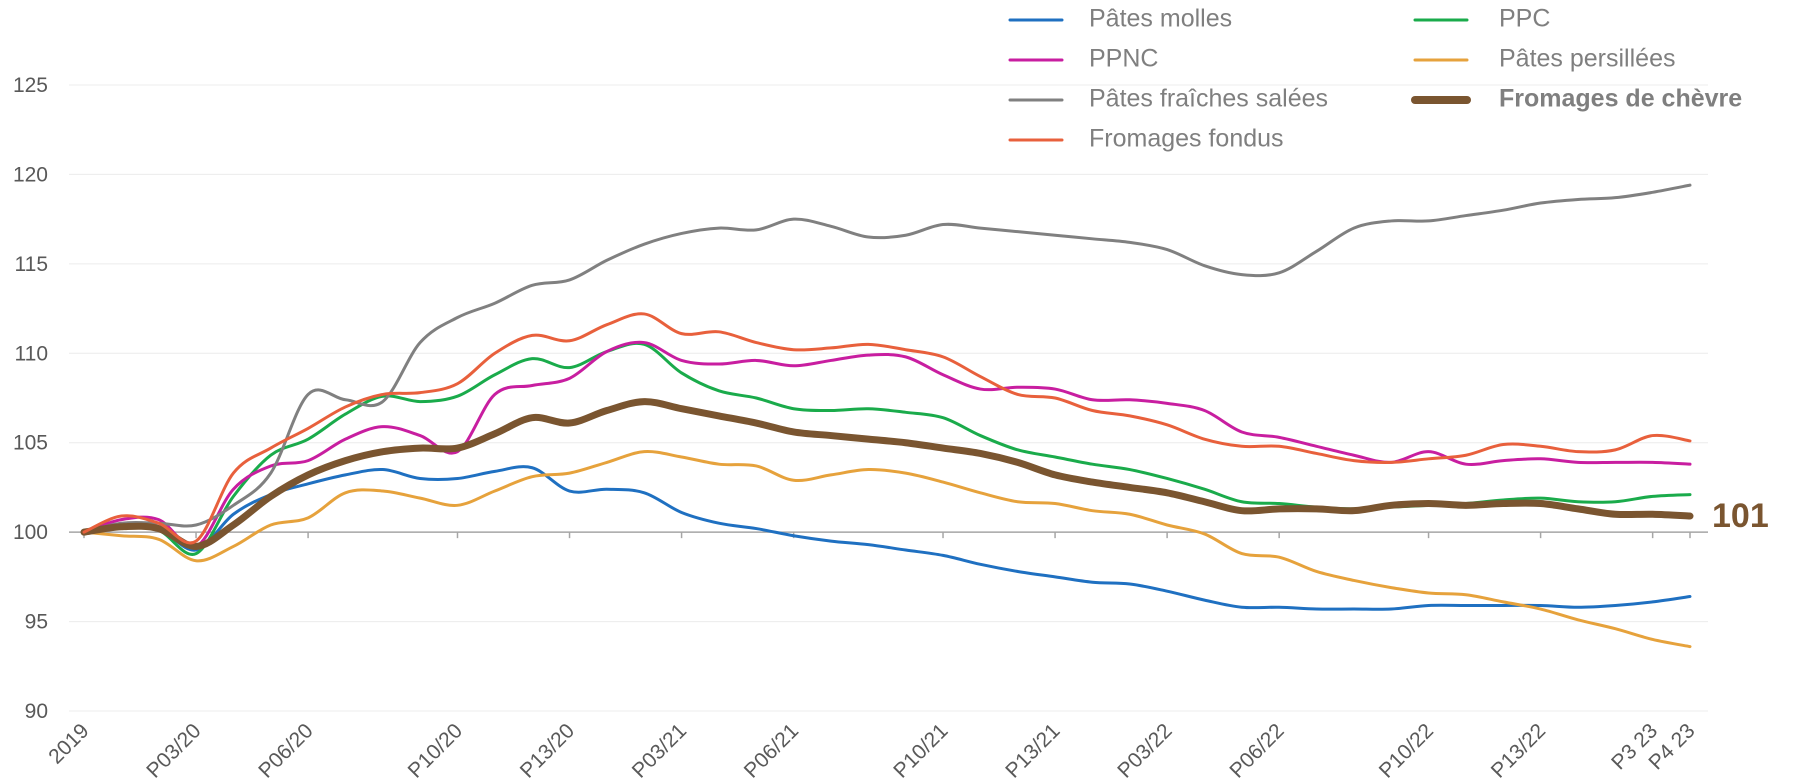  I want to click on x-tick-label: P13/21, so click(1032, 750).